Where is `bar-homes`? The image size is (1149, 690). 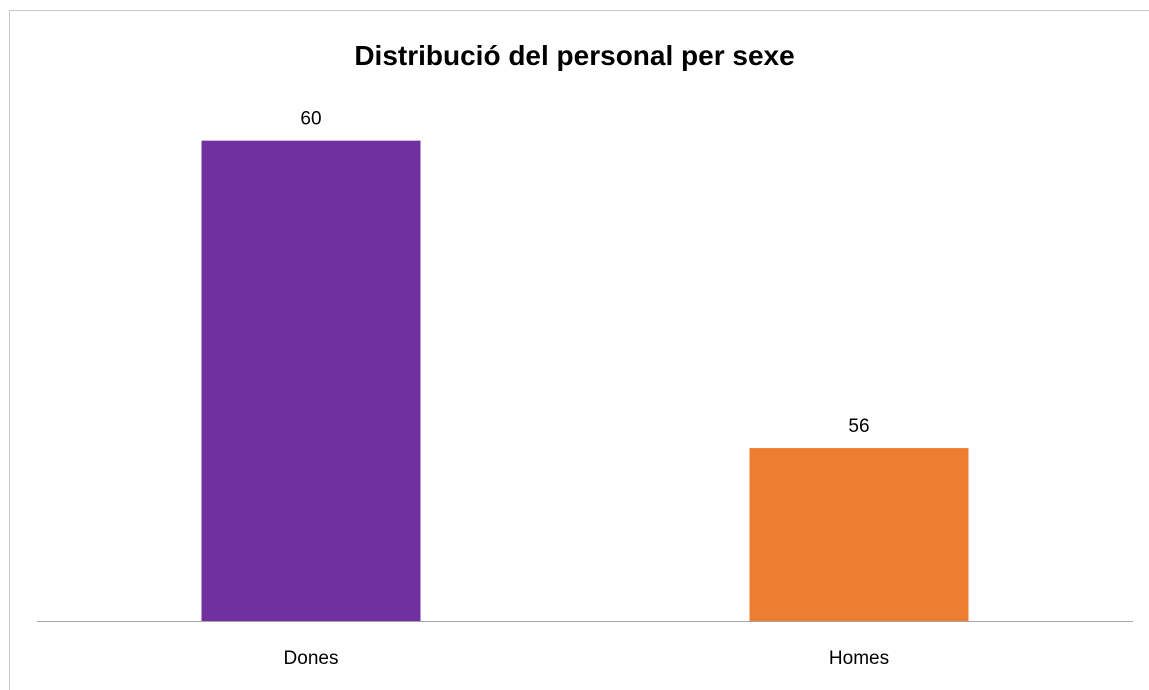 bar-homes is located at coordinates (859, 534).